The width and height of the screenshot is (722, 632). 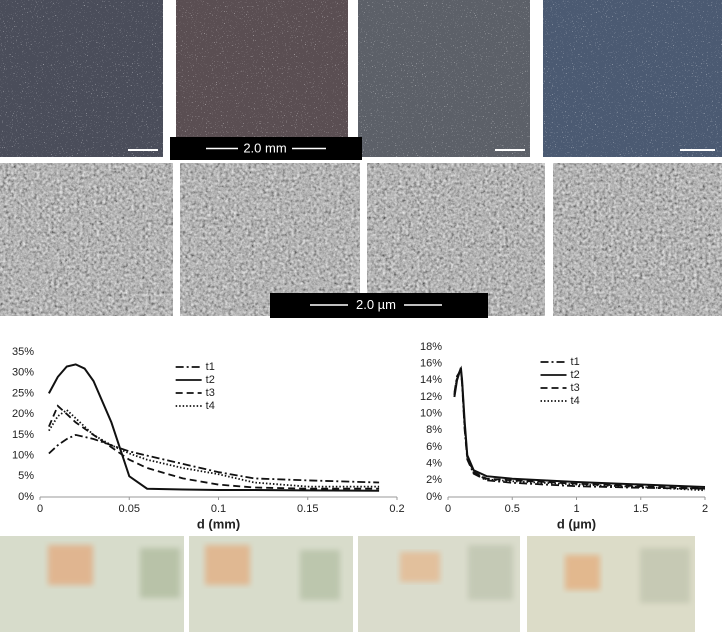 What do you see at coordinates (431, 380) in the screenshot?
I see `y-tick-label: 14%` at bounding box center [431, 380].